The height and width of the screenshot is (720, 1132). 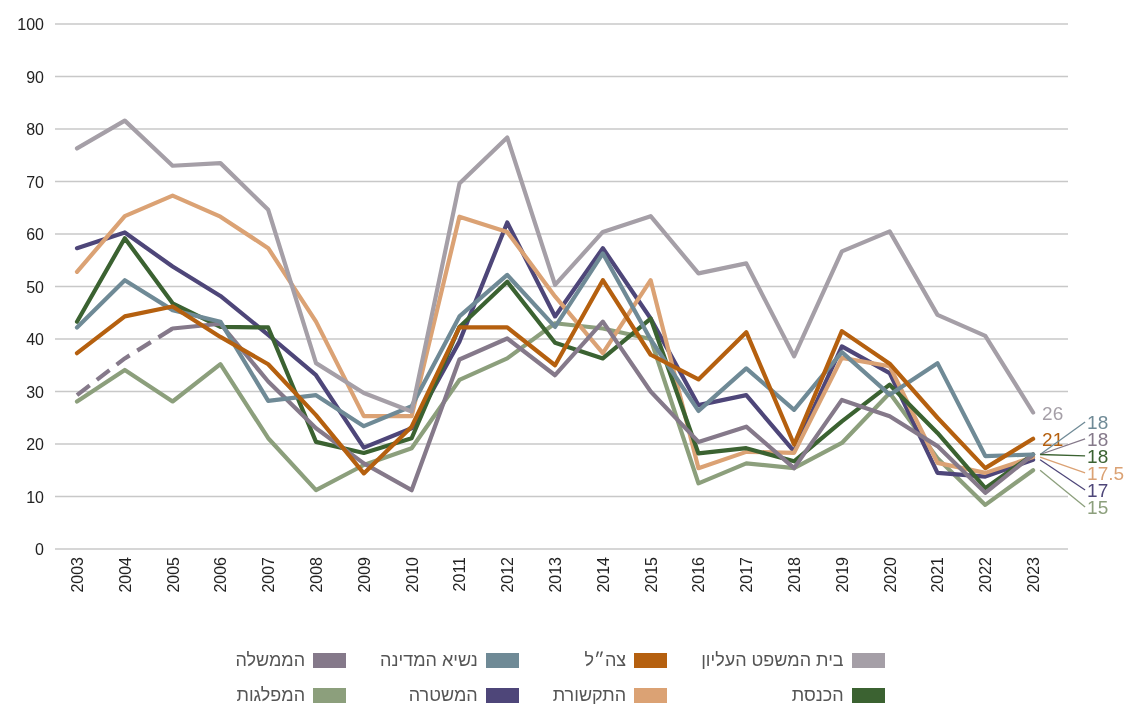 What do you see at coordinates (35, 77) in the screenshot?
I see `y-tick-label: 90` at bounding box center [35, 77].